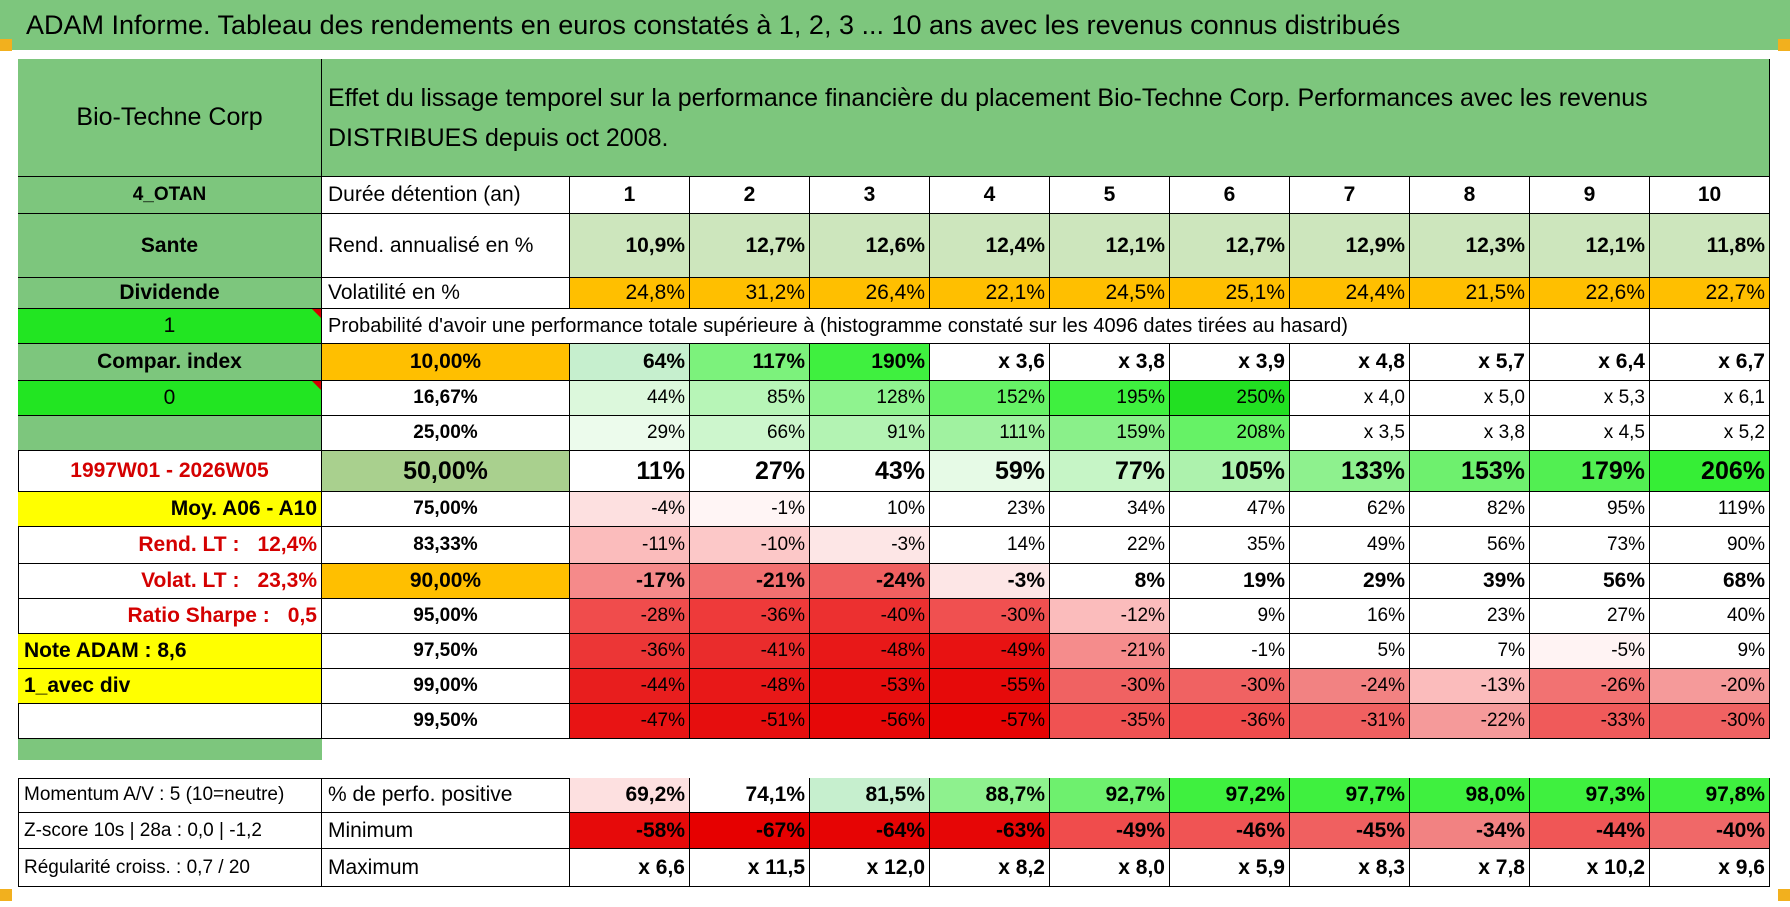 The height and width of the screenshot is (907, 1790). Describe the element at coordinates (1110, 868) in the screenshot. I see `maximum-value: x 8,0` at that location.